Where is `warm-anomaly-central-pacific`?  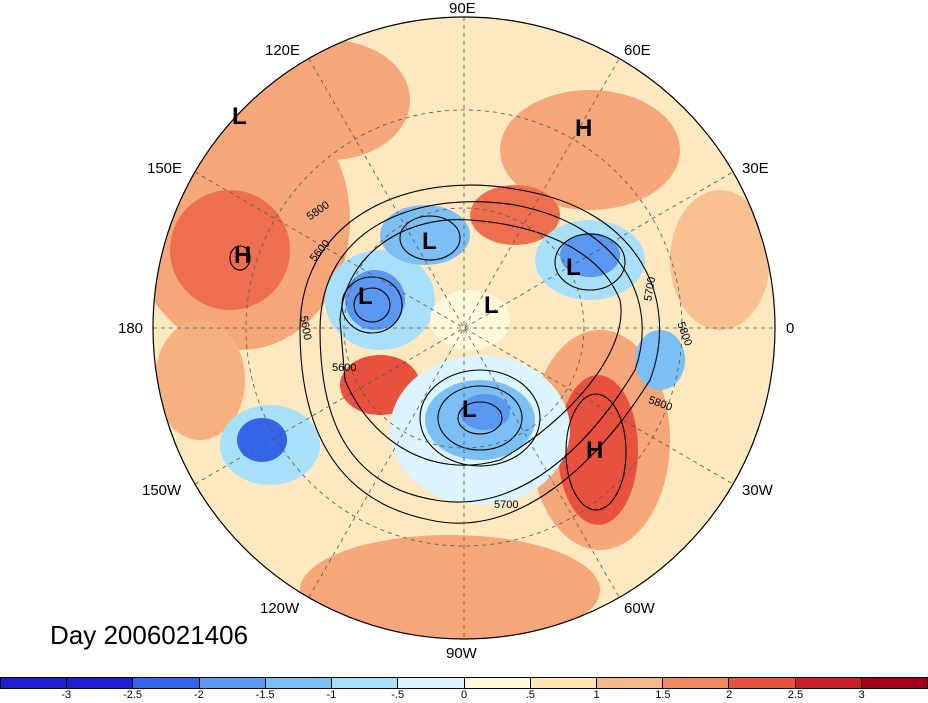
warm-anomaly-central-pacific is located at coordinates (200, 380).